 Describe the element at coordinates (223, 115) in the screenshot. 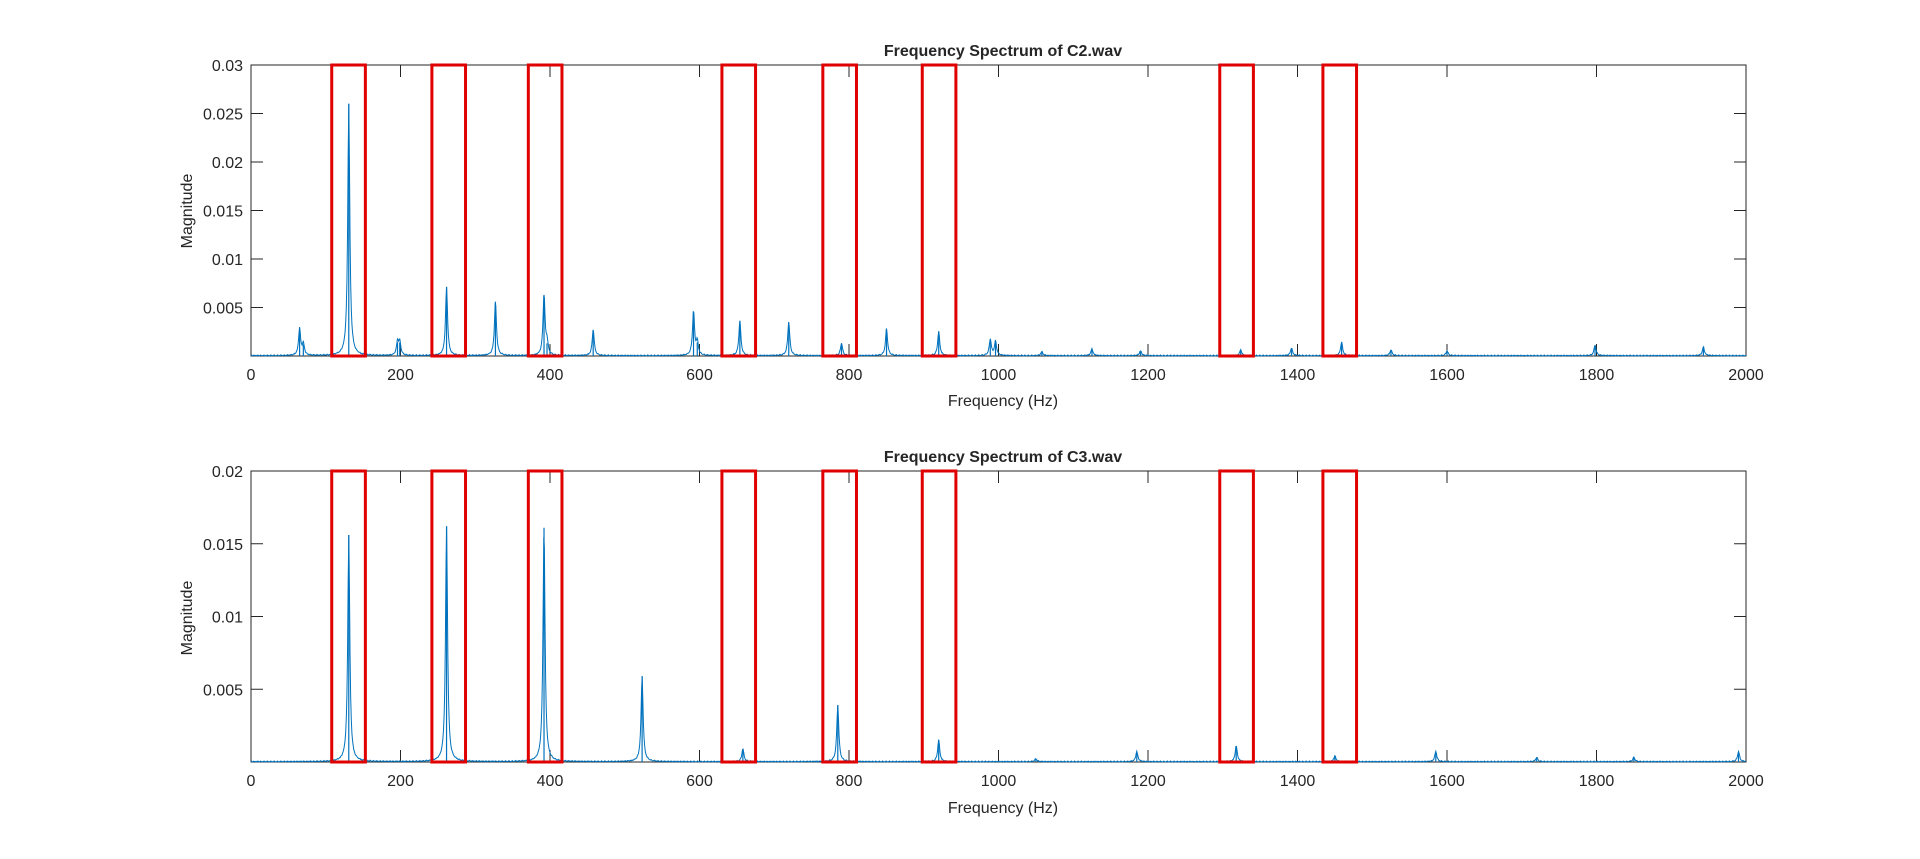

I see `y-tick-label: 0.025` at that location.